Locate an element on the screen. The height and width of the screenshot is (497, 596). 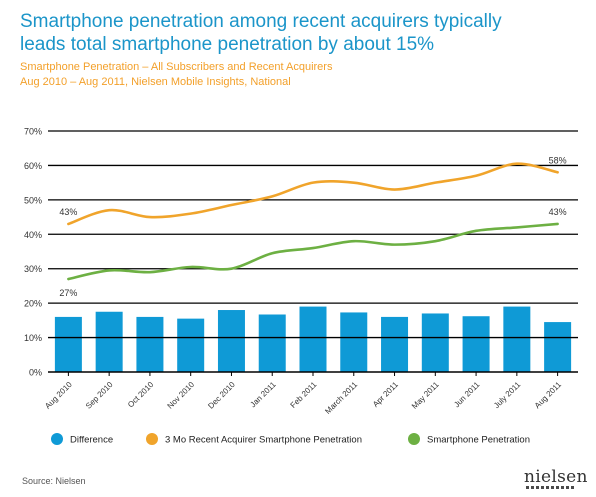
line-acquirer-penetration is located at coordinates (313, 194).